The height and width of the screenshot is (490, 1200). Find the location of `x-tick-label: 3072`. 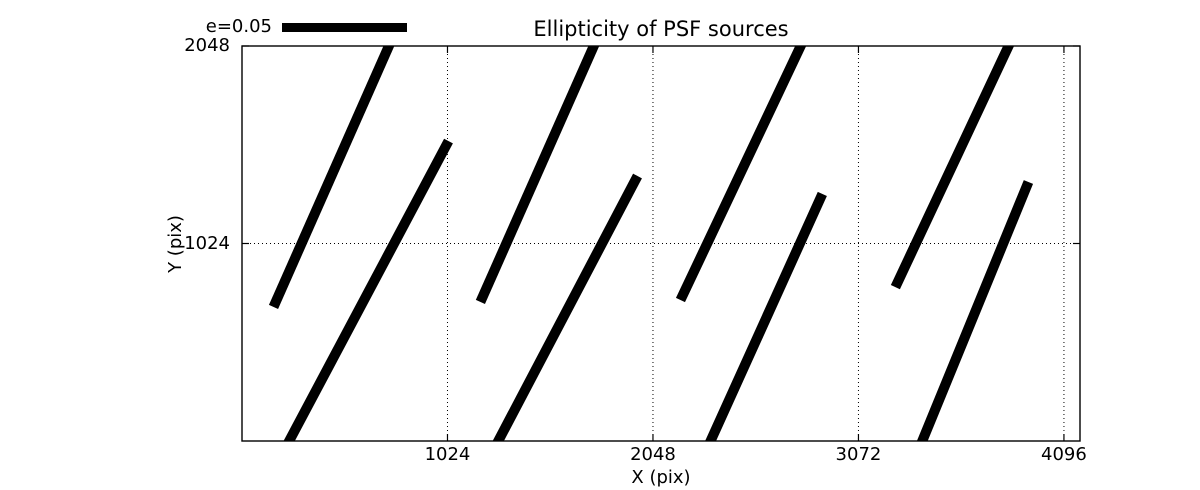

x-tick-label: 3072 is located at coordinates (858, 454).